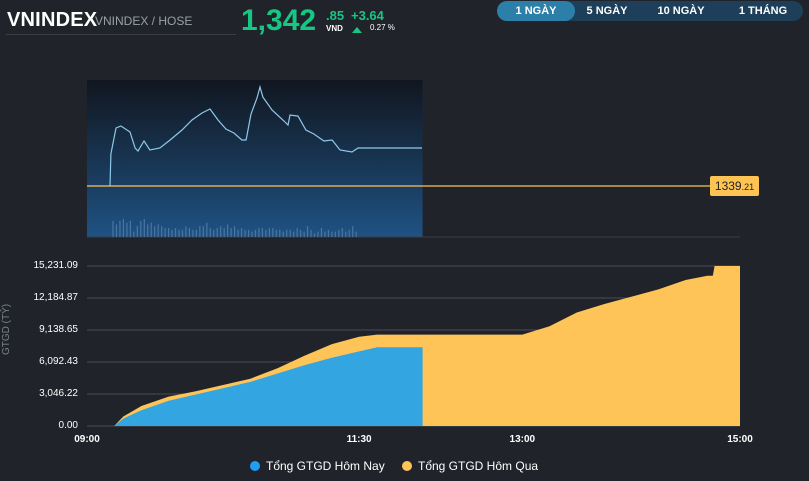 The image size is (809, 481). Describe the element at coordinates (58, 361) in the screenshot. I see `y-tick-label: 6,092.43` at that location.